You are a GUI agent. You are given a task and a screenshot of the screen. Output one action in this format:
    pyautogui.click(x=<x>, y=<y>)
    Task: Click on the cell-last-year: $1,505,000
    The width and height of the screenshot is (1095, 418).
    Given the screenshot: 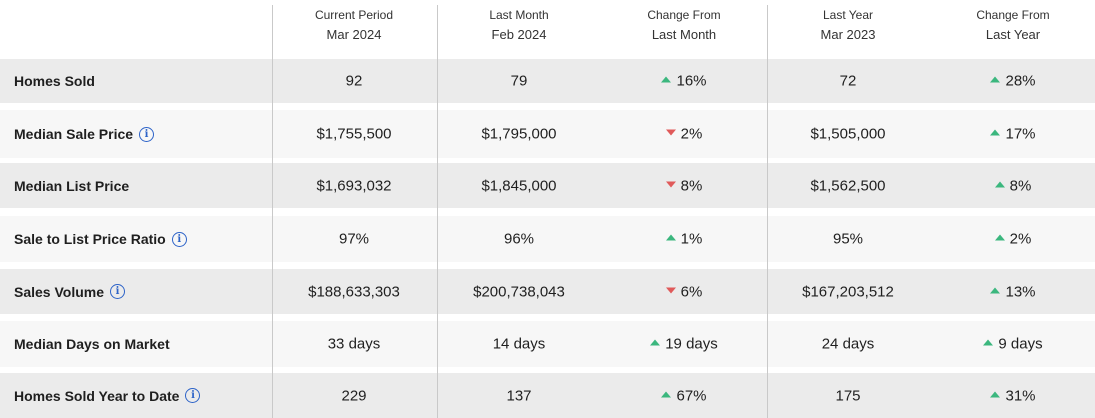 What is the action you would take?
    pyautogui.click(x=848, y=134)
    